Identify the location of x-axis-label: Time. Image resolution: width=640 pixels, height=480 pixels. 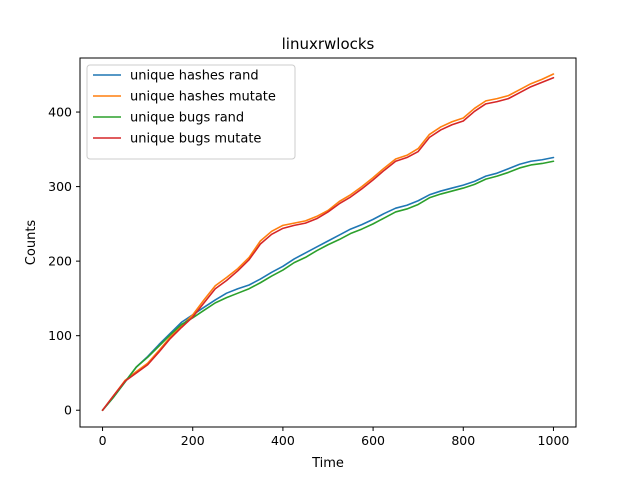
(327, 463).